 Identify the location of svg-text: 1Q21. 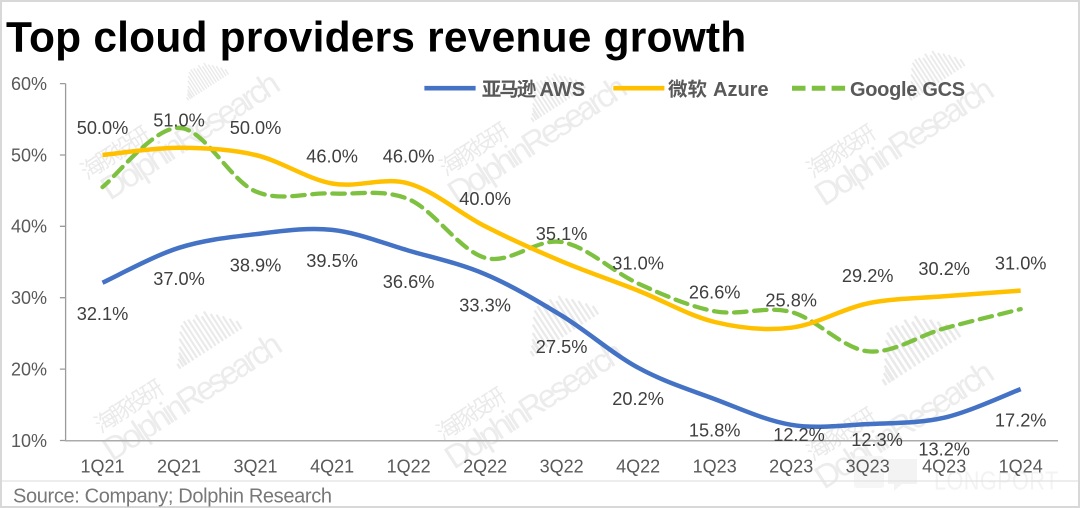
(102, 467).